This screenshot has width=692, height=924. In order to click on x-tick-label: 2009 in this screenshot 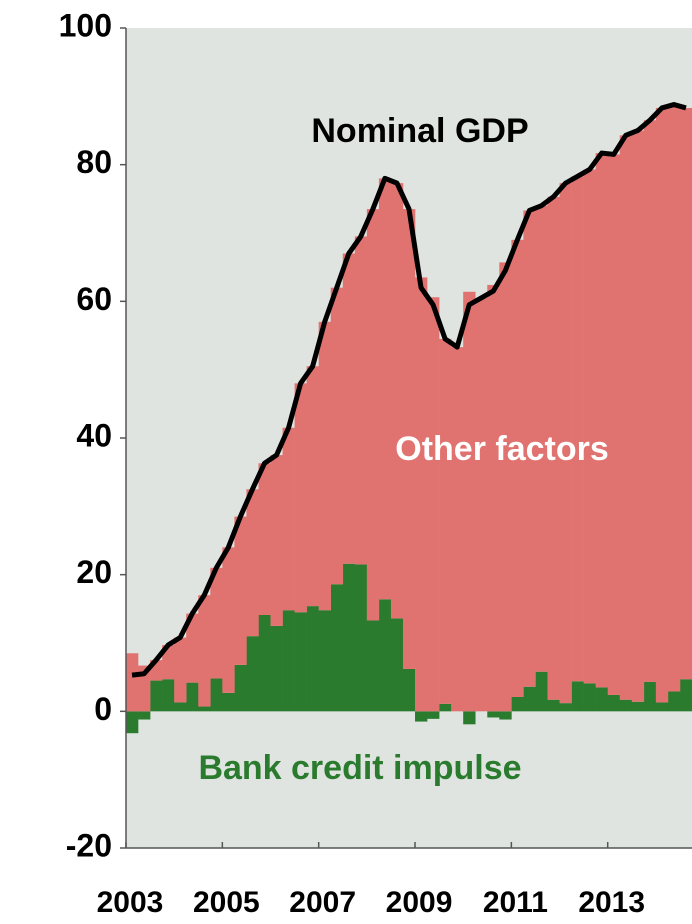, I will do `click(419, 902)`.